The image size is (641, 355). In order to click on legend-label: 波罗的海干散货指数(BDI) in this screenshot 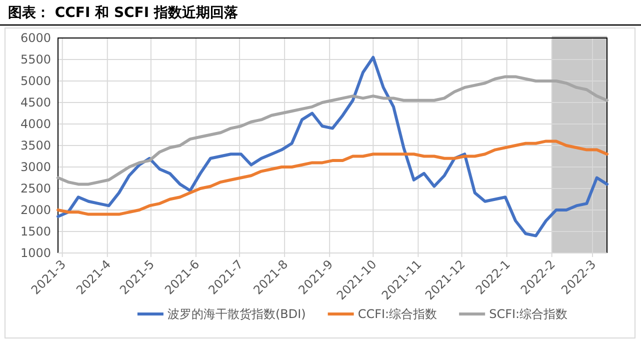, I will do `click(236, 314)`.